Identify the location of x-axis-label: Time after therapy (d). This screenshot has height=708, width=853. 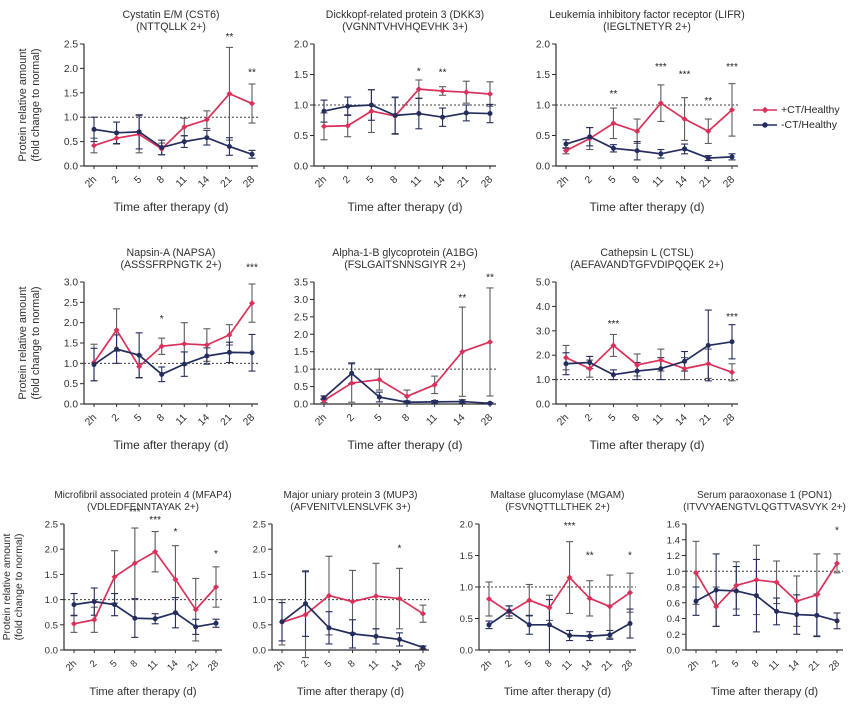
(405, 445).